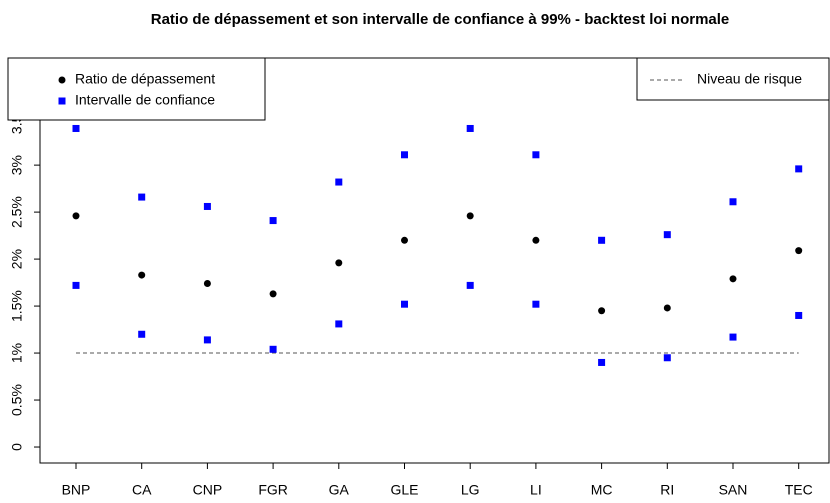  Describe the element at coordinates (470, 490) in the screenshot. I see `x-tick-label: LG` at that location.